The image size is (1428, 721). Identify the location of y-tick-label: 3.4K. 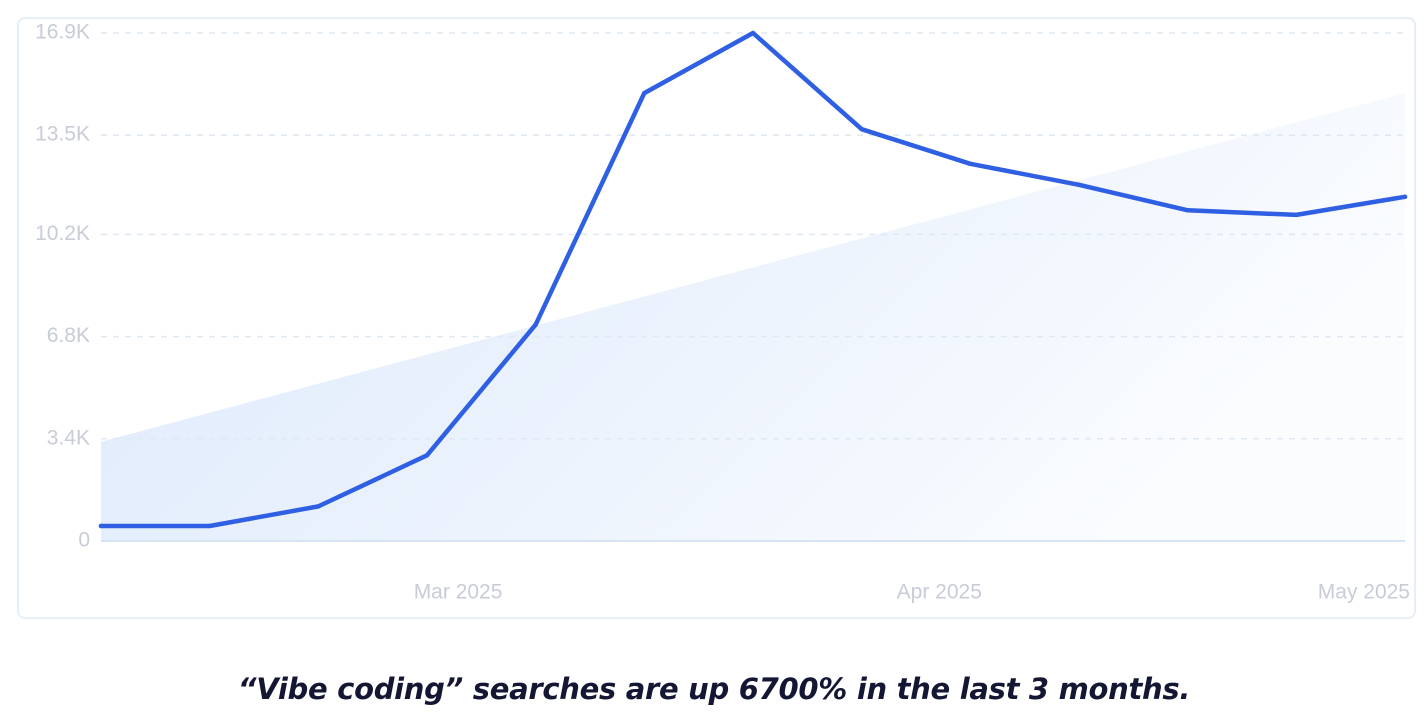
(68, 437).